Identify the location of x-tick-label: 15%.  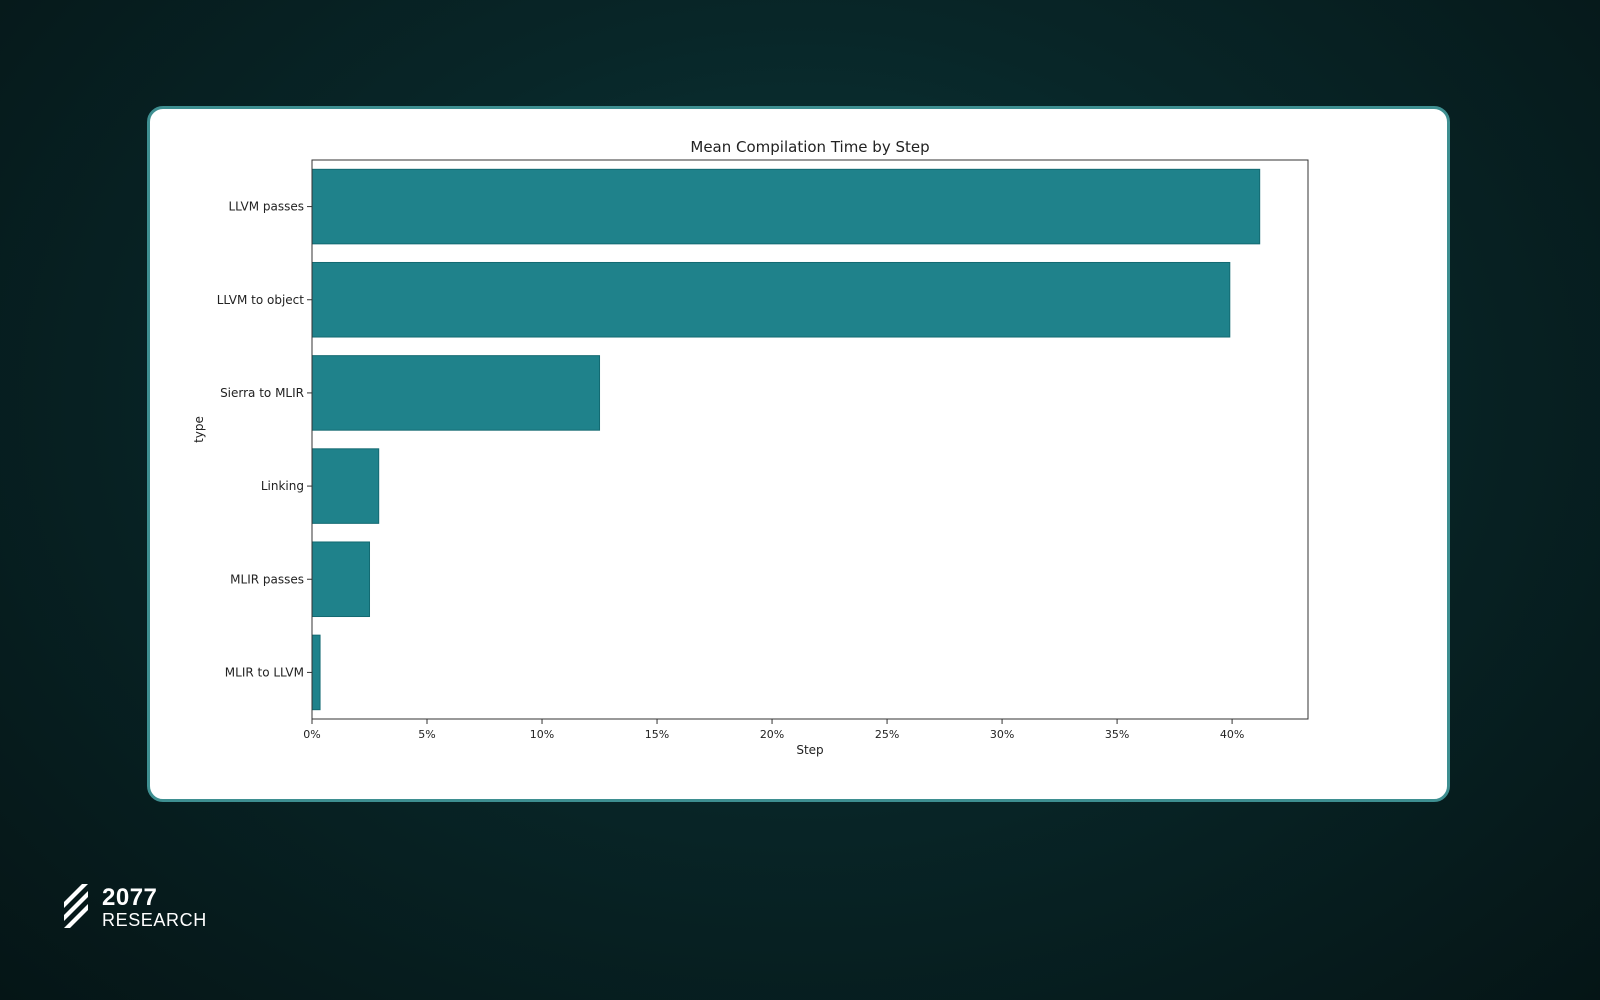
(657, 734).